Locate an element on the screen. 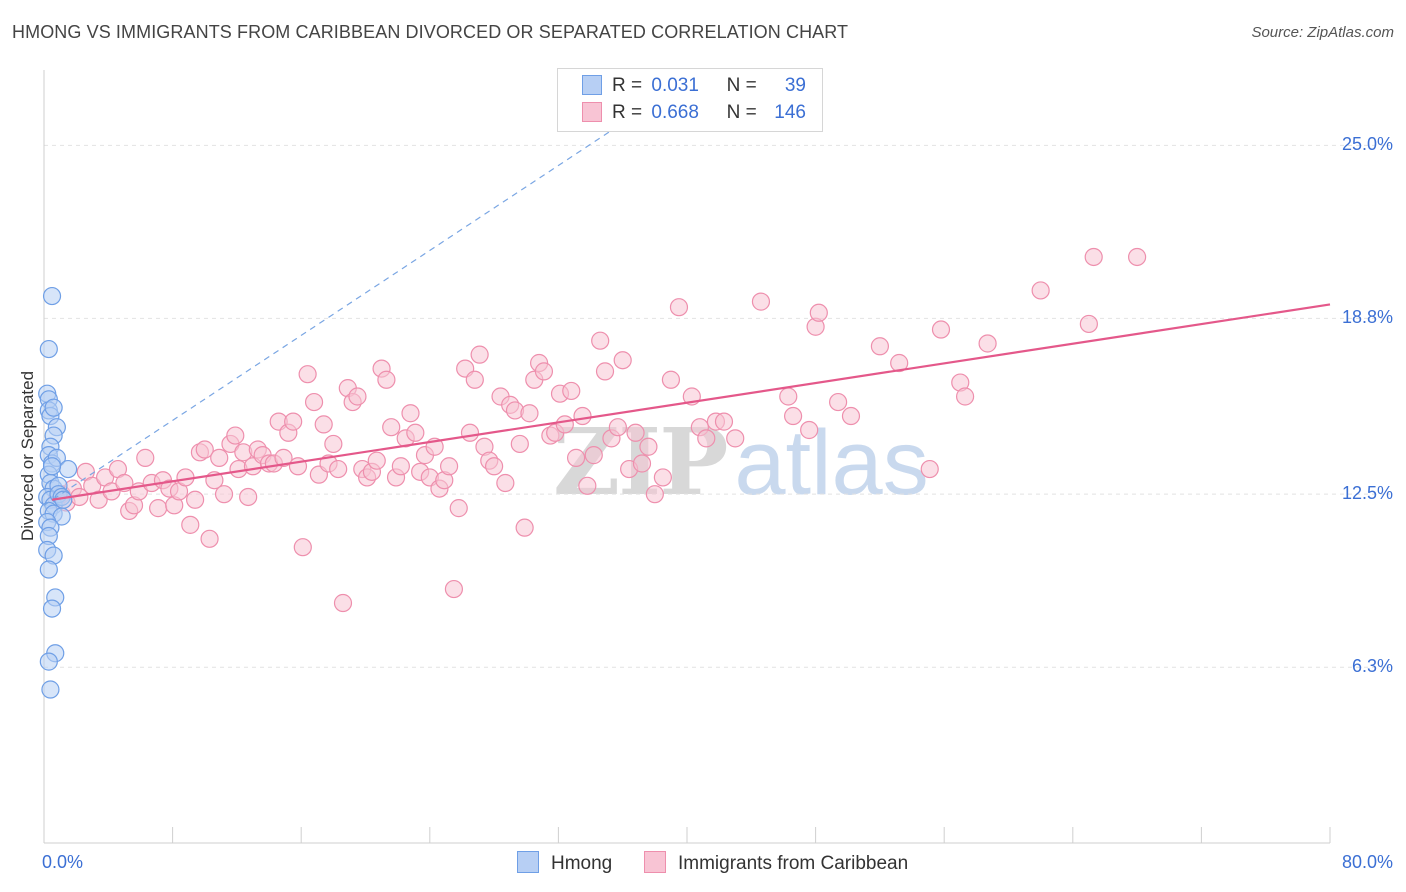  caribbean-n-label: N = is located at coordinates (741, 112).